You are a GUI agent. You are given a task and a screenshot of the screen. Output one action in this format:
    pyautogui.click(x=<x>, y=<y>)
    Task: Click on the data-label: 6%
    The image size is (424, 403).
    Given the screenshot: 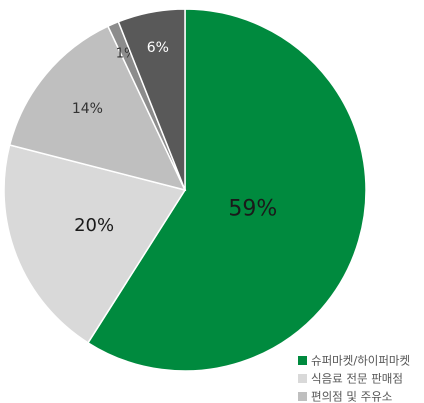 What is the action you would take?
    pyautogui.click(x=158, y=48)
    